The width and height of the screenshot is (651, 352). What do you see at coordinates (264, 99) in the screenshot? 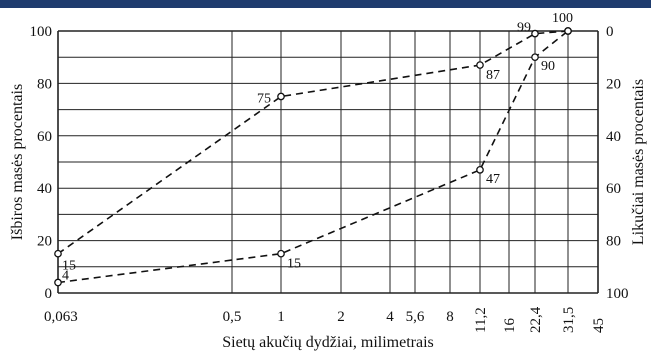
I see `data-label: 75` at bounding box center [264, 99].